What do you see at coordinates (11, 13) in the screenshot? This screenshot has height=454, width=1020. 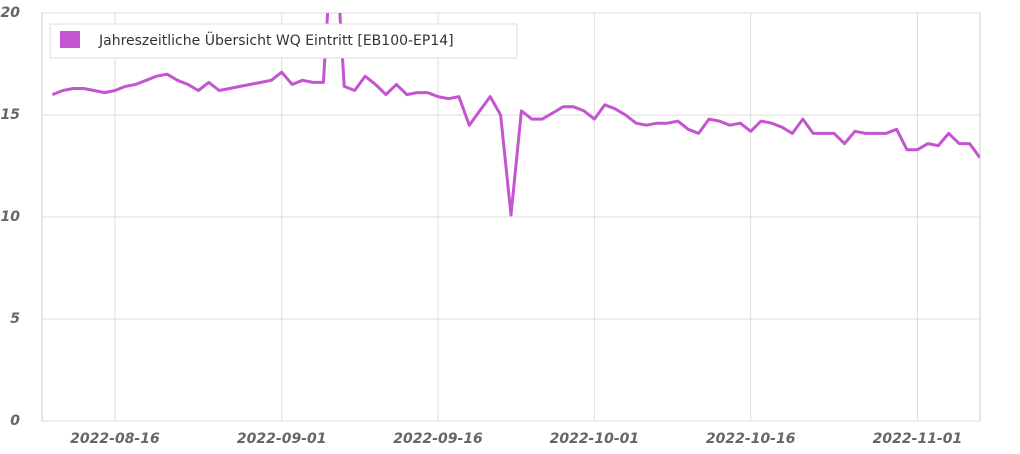 I see `y-tick-label: 20` at bounding box center [11, 13].